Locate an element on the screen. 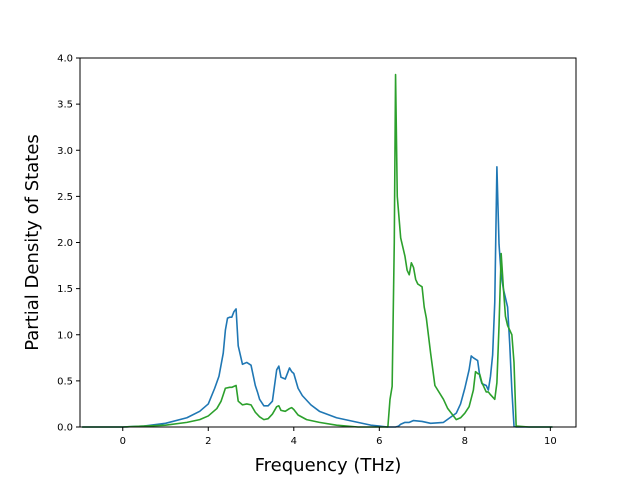 The image size is (640, 480). x-tick-label: 10 is located at coordinates (550, 441).